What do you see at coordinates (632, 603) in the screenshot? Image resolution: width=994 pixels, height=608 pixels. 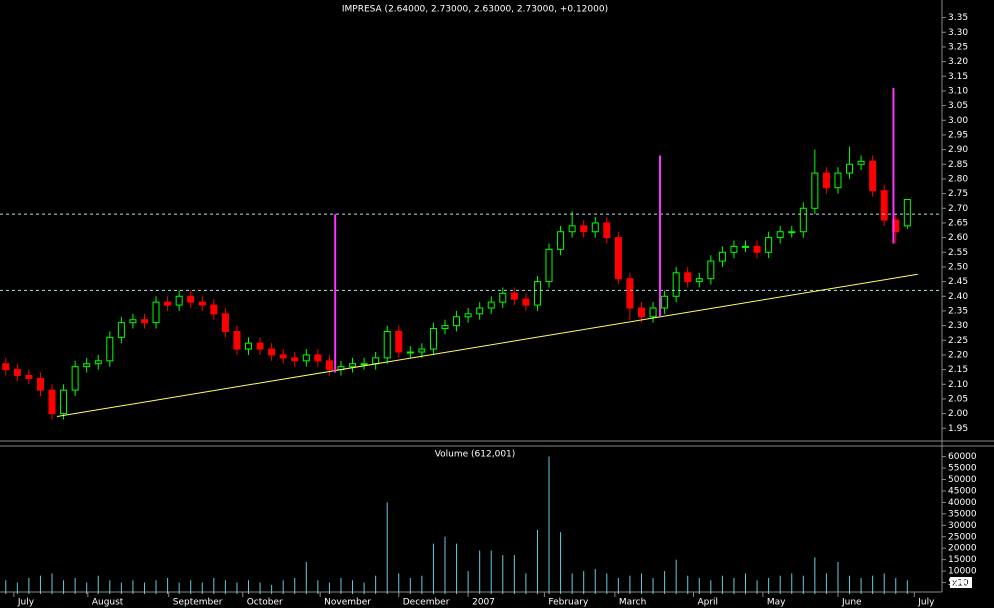 I see `x-tick-label: March` at bounding box center [632, 603].